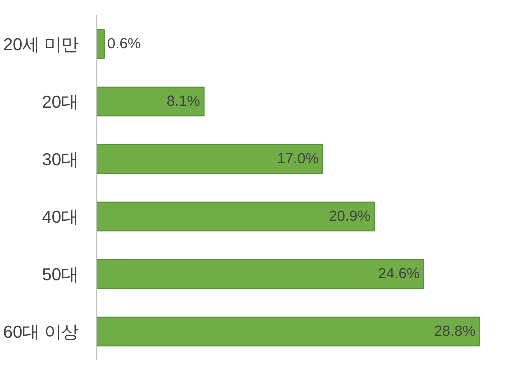 The image size is (519, 382). What do you see at coordinates (60, 216) in the screenshot?
I see `y-tick-label: 40대` at bounding box center [60, 216].